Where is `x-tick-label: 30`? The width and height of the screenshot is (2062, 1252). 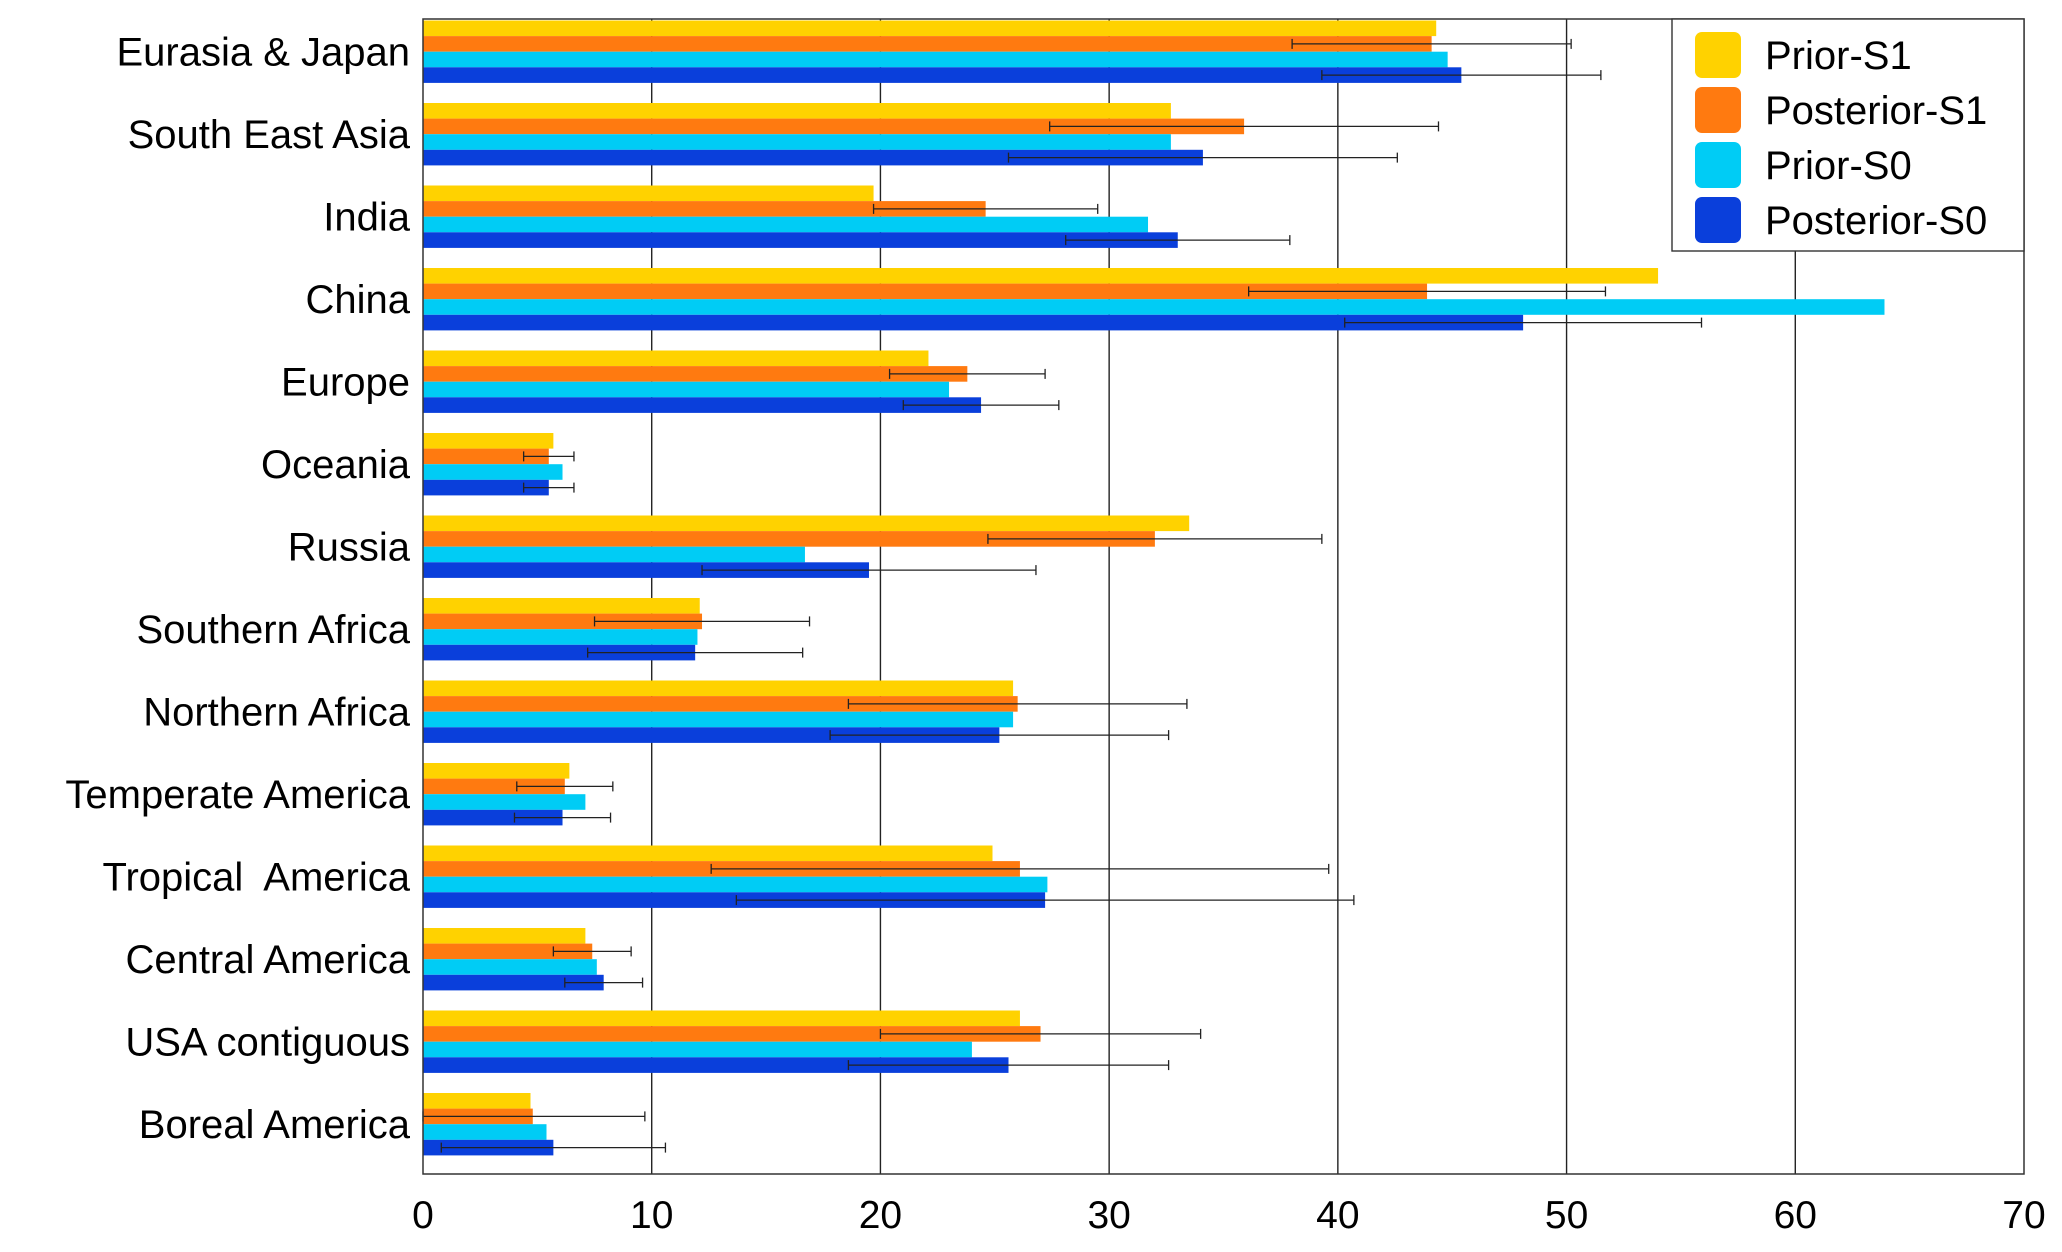 x-tick-label: 30 is located at coordinates (1108, 1215).